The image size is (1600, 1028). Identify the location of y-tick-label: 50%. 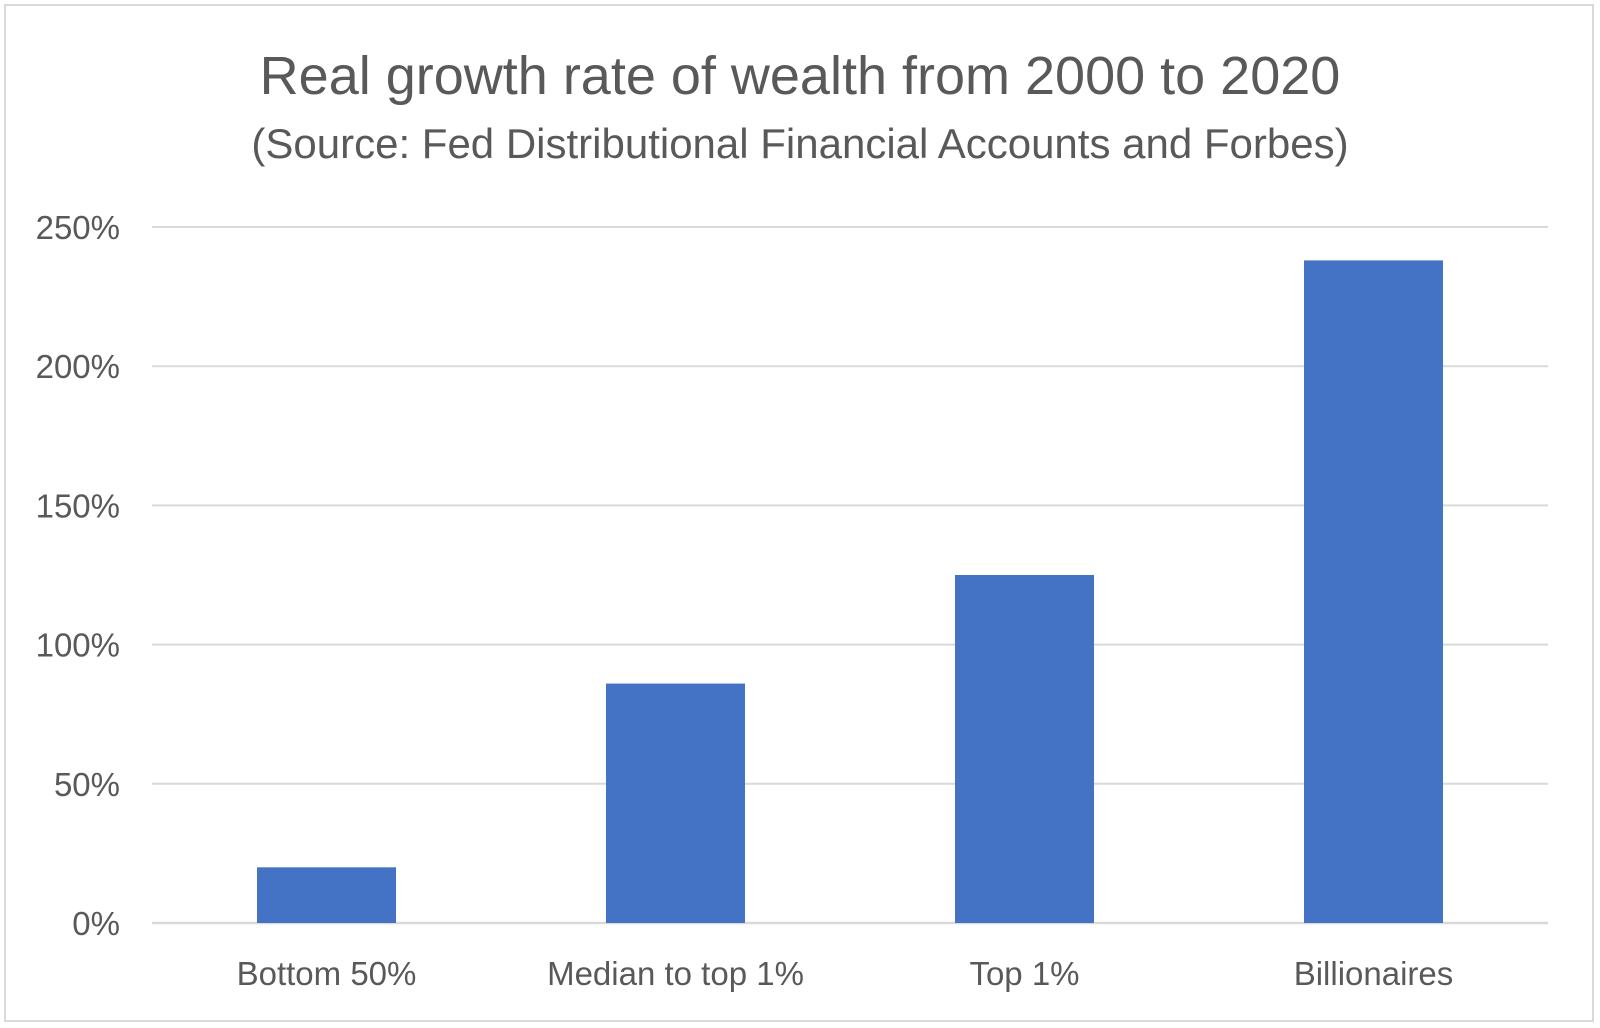
(87, 784).